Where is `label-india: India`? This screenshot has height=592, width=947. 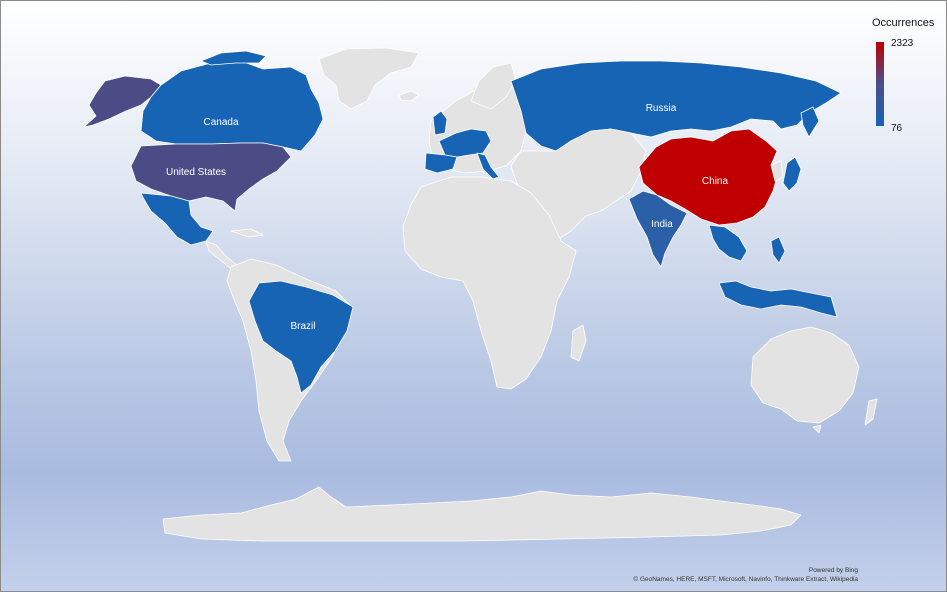 label-india: India is located at coordinates (662, 224).